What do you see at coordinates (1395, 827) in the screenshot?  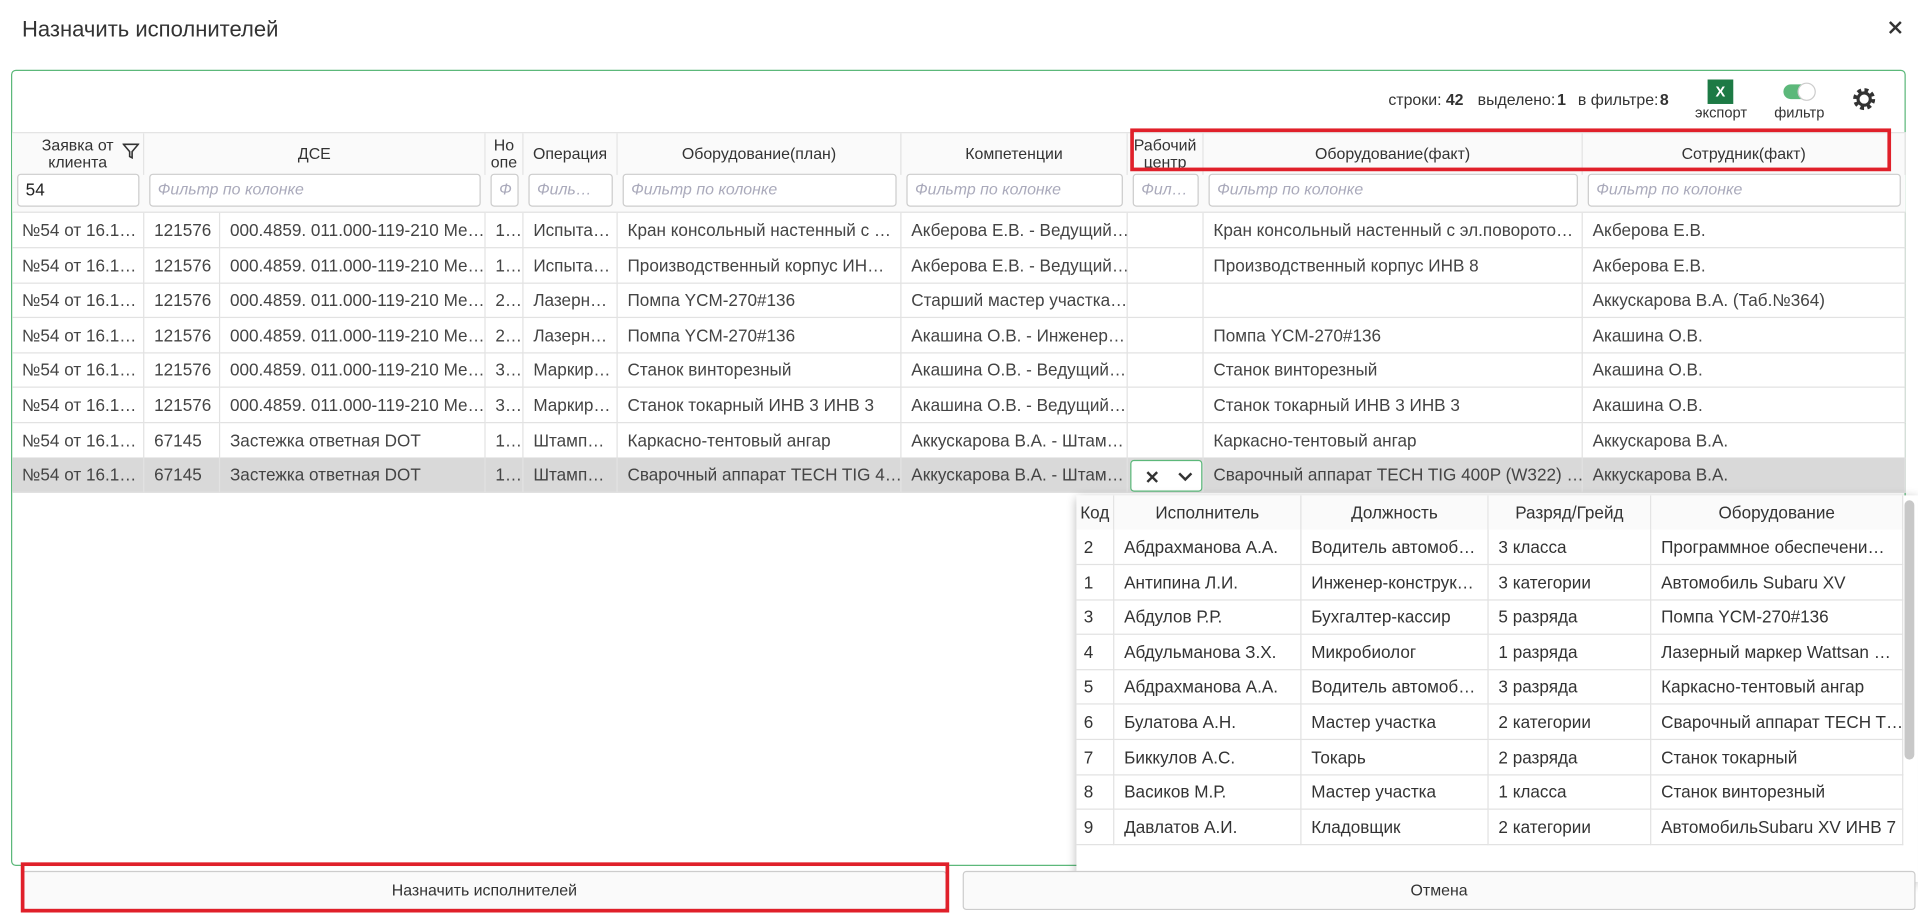 I see `dropdown-cell: Кладовщик` at bounding box center [1395, 827].